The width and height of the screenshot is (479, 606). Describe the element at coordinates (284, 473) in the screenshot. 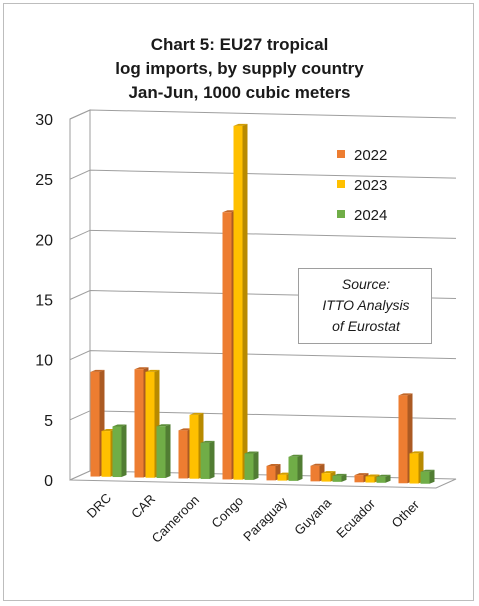

I see `bar-top-2023-Paraguay` at that location.